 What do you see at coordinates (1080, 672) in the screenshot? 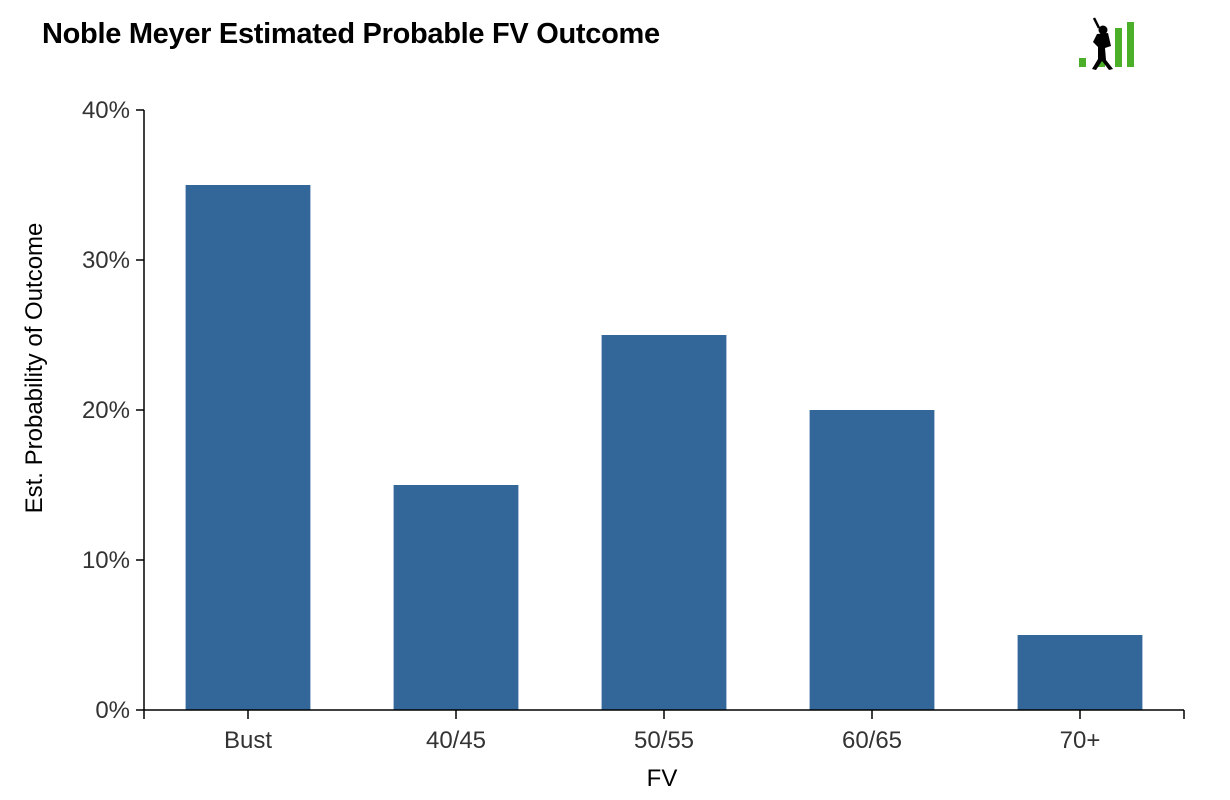
I see `bar-70-` at bounding box center [1080, 672].